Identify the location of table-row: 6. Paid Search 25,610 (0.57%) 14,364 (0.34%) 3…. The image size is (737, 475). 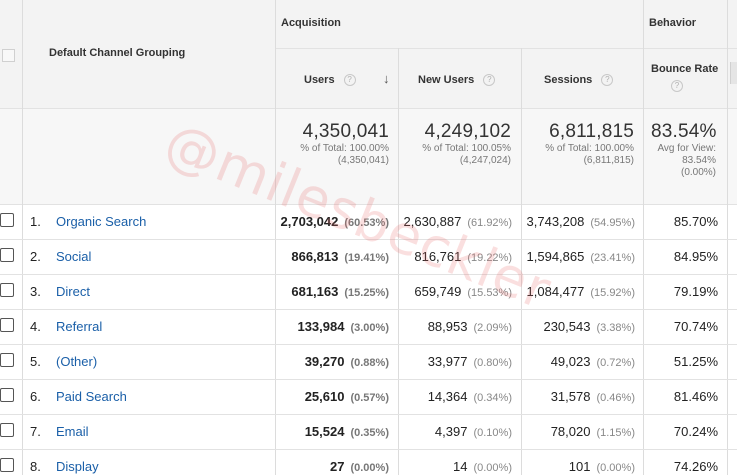
(368, 396).